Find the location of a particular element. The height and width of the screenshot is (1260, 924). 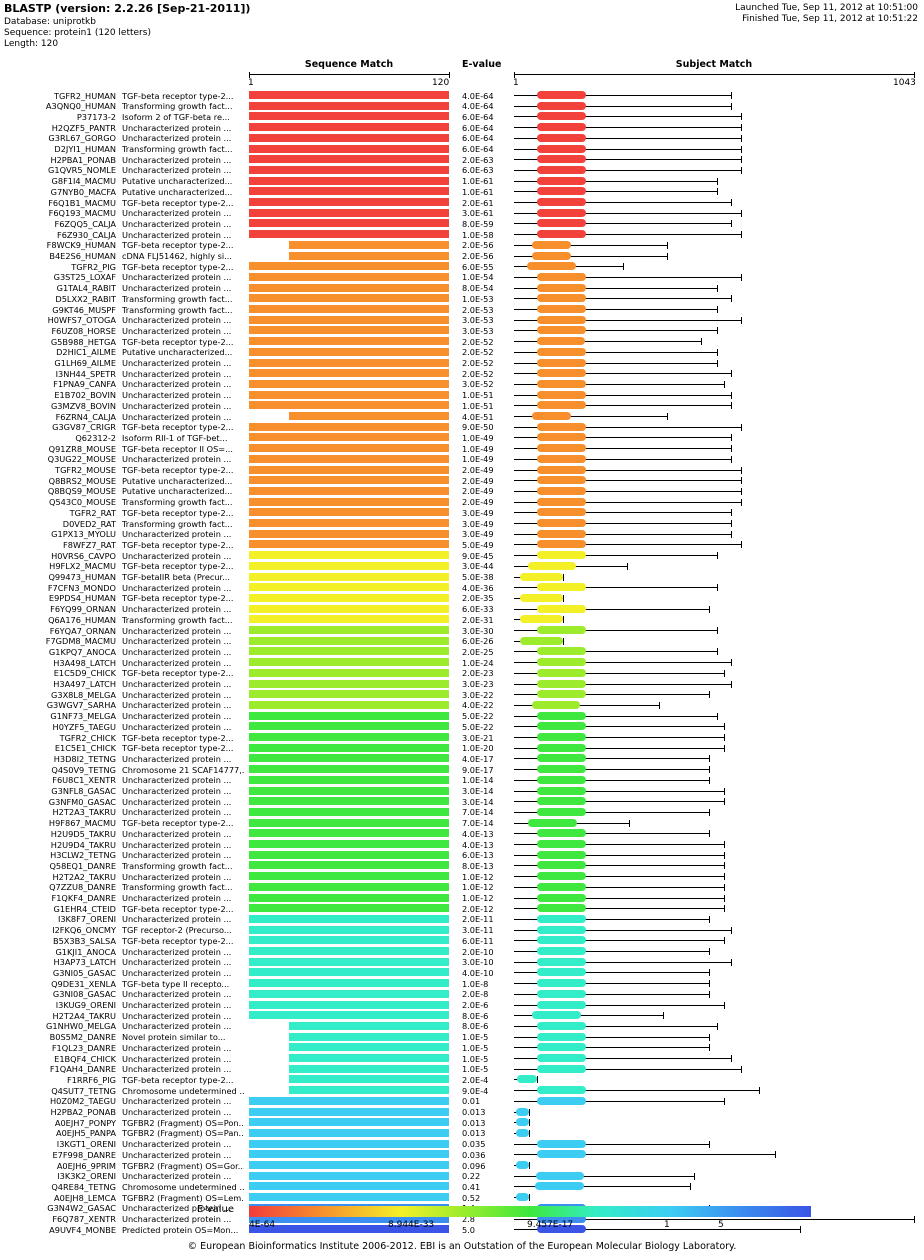

hit-id-link: H3D8I2_TETNG is located at coordinates (84, 758).